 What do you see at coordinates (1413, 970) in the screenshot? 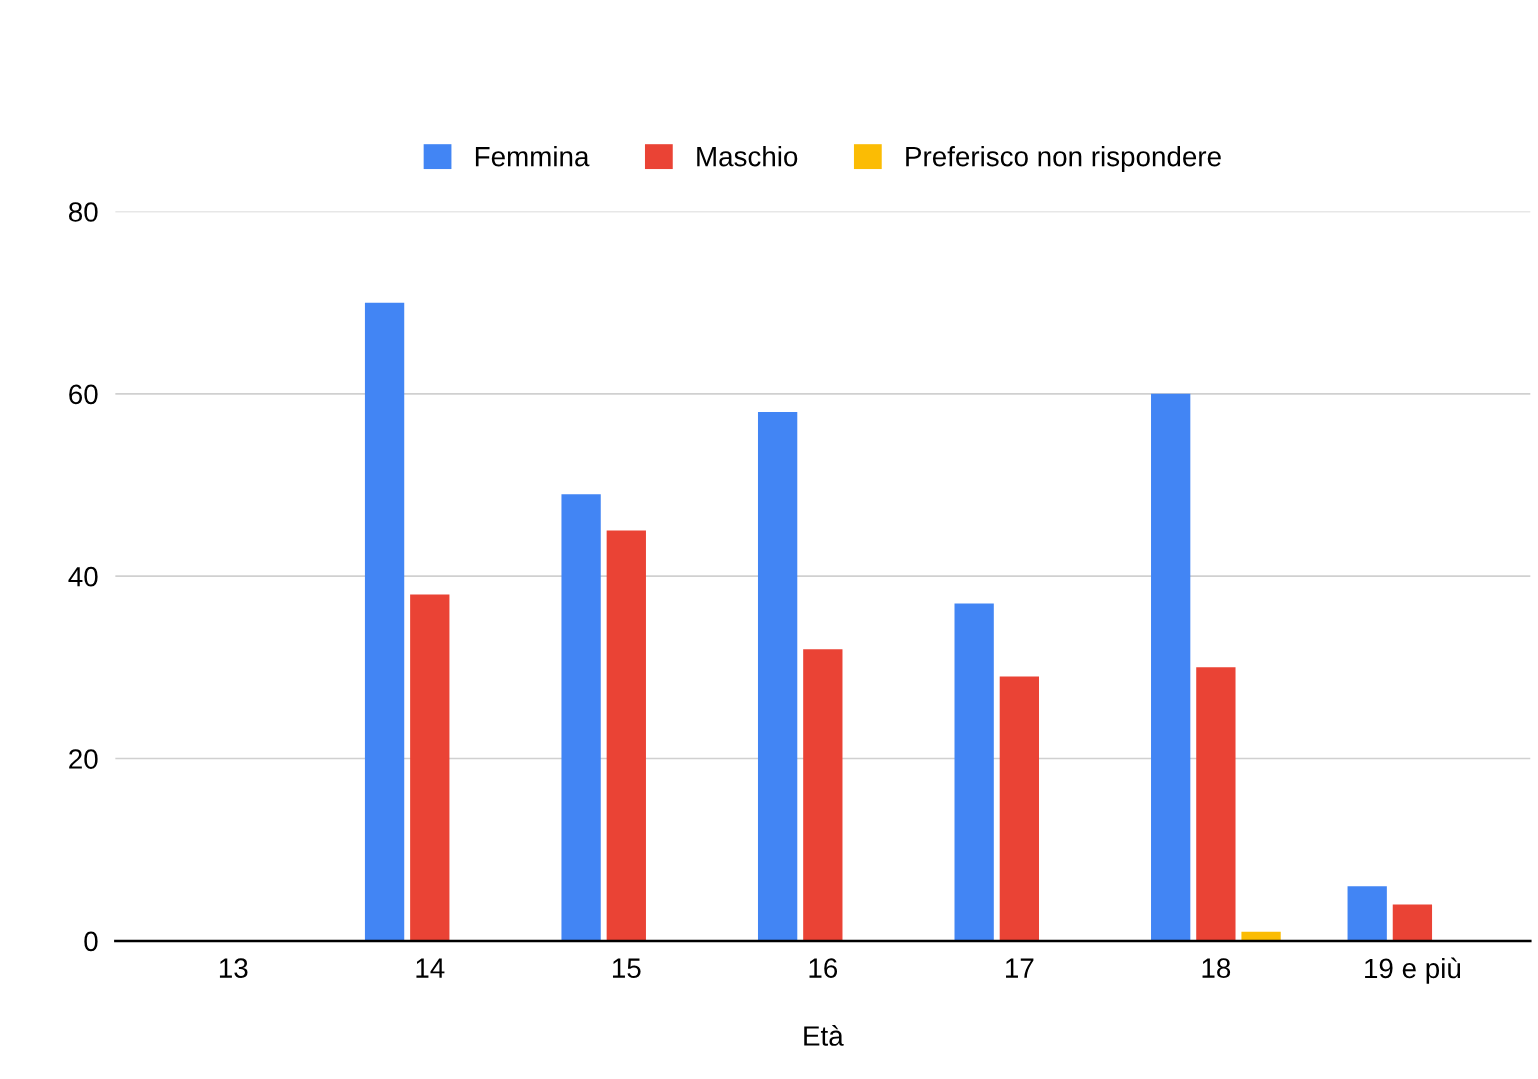
I see `x-tick-label: 19 e più` at bounding box center [1413, 970].